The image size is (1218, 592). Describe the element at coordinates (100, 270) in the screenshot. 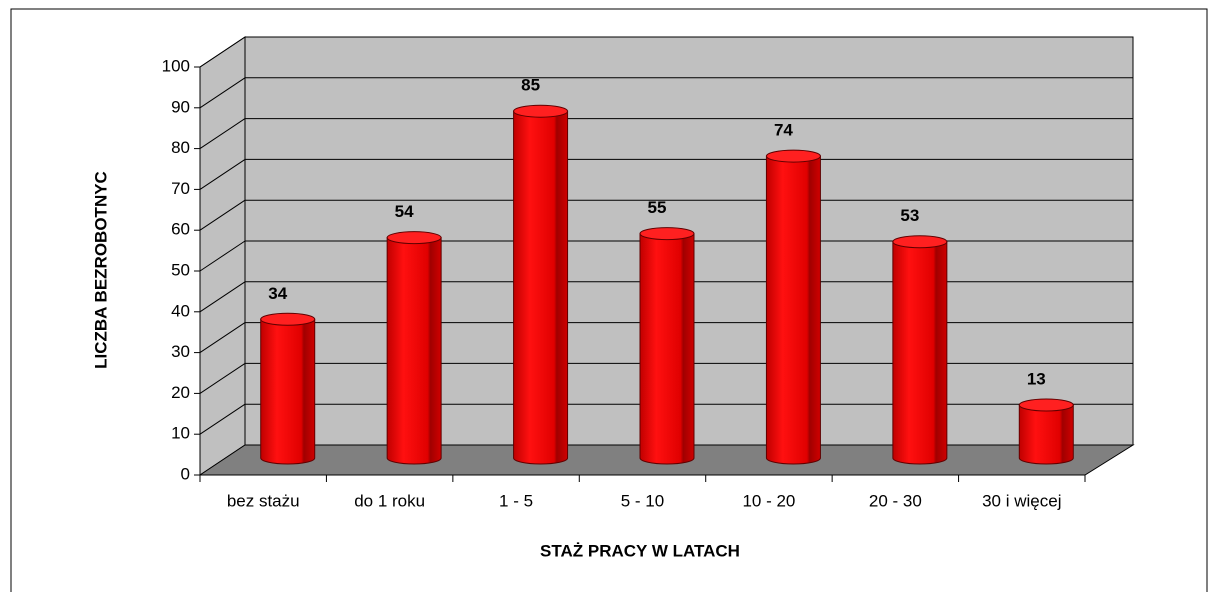

I see `y-axis-title: LICZBA BEZROBOTNYC` at that location.